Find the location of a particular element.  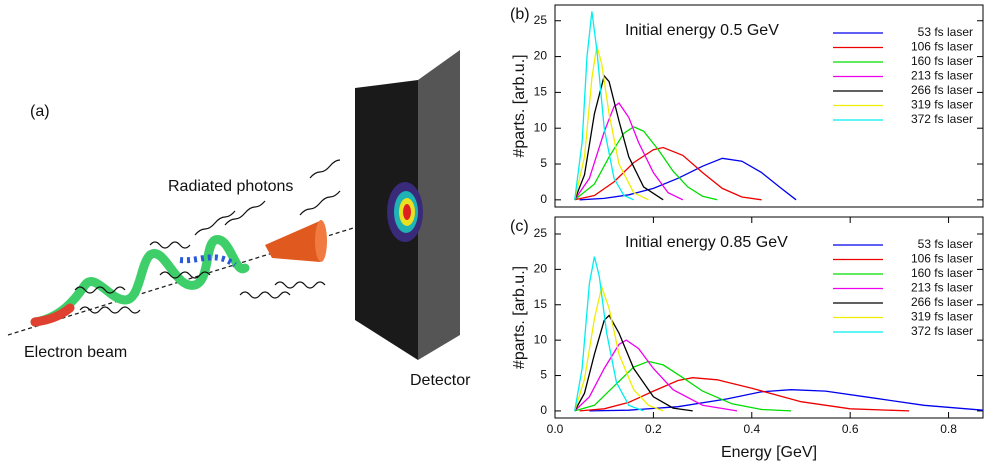

x-tick-label: 0.8 is located at coordinates (948, 429).